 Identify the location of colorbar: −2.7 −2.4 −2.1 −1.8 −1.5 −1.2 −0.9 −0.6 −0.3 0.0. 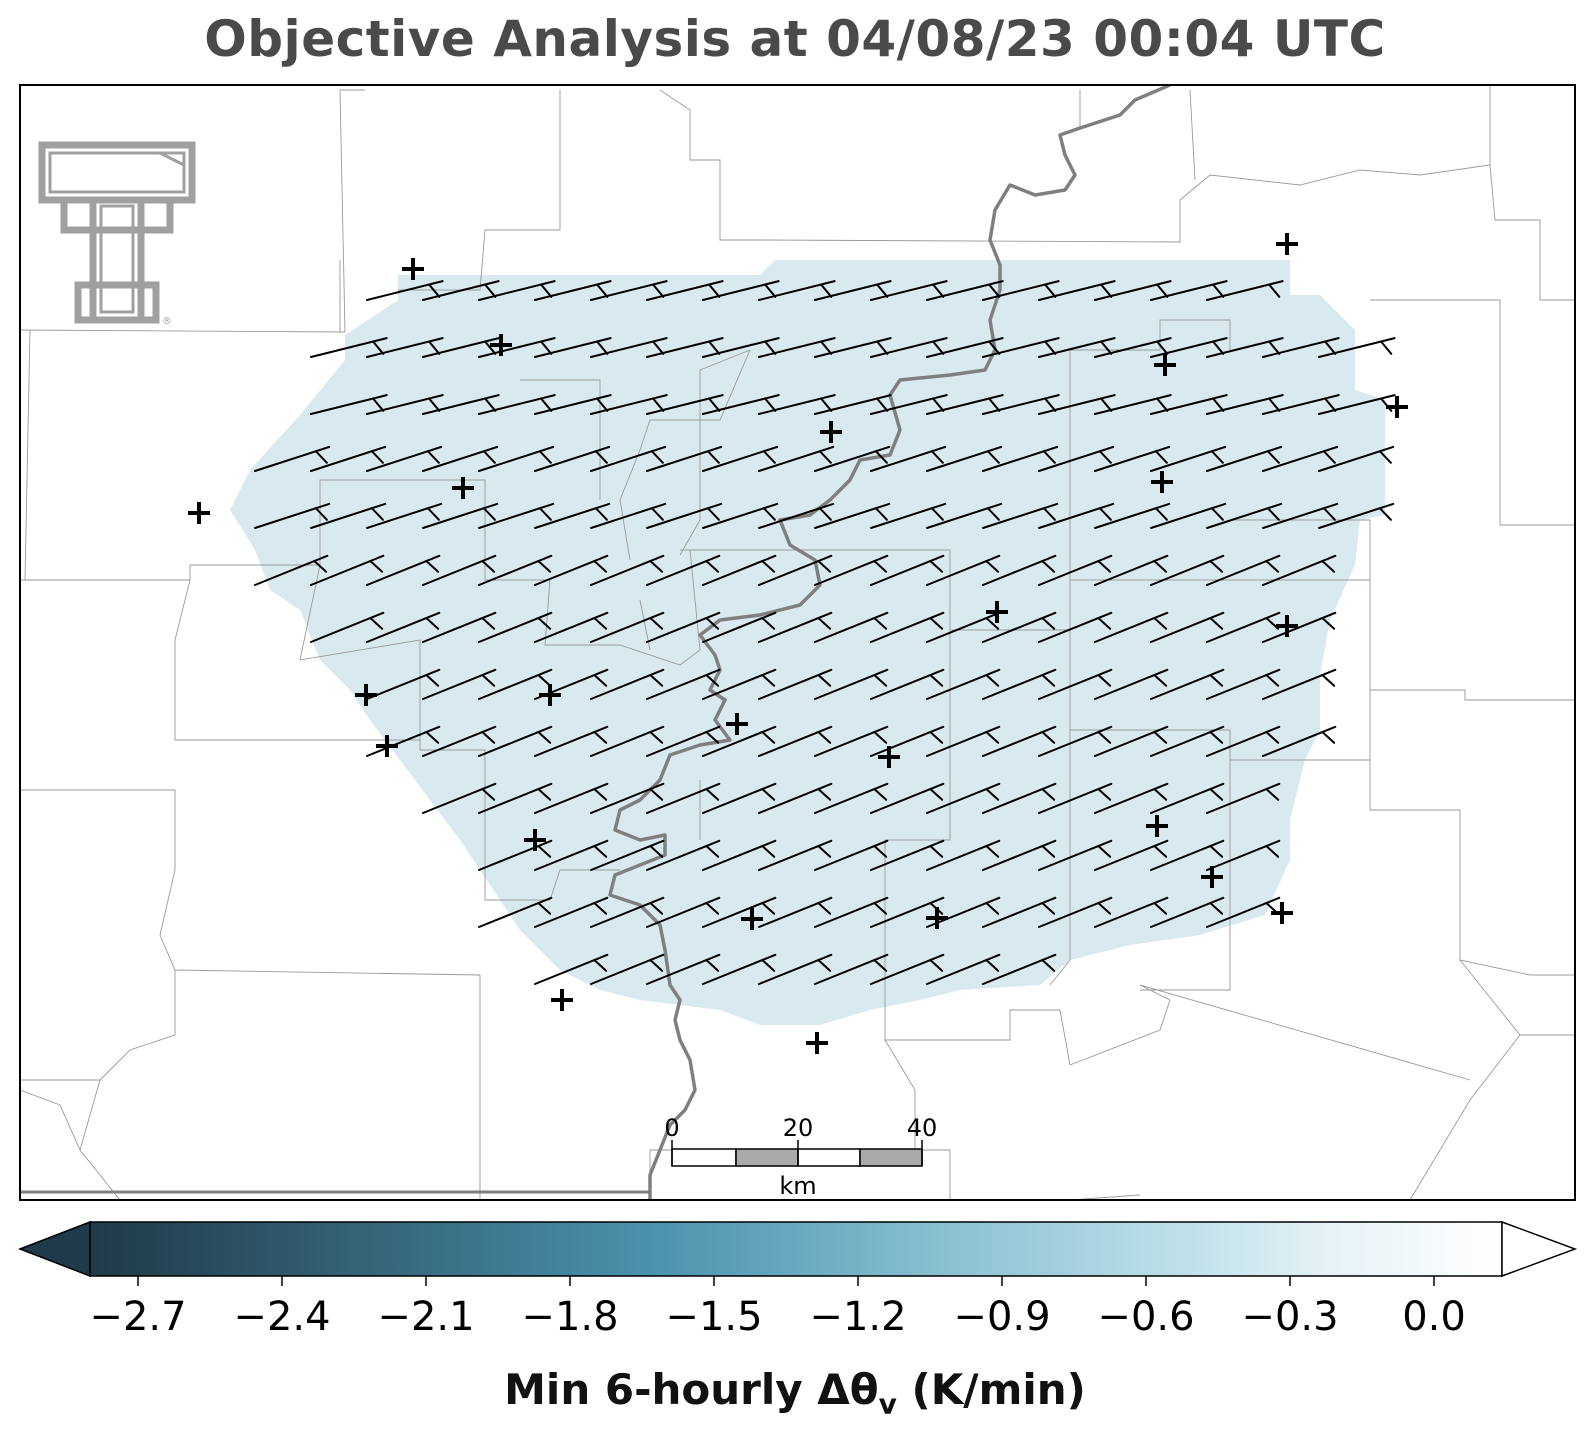
(797, 1280).